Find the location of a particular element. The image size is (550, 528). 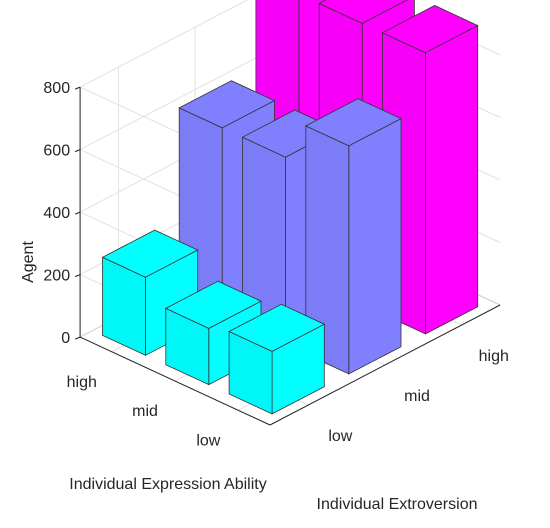

y-axis-label: Individual Expression Ability is located at coordinates (167, 484).